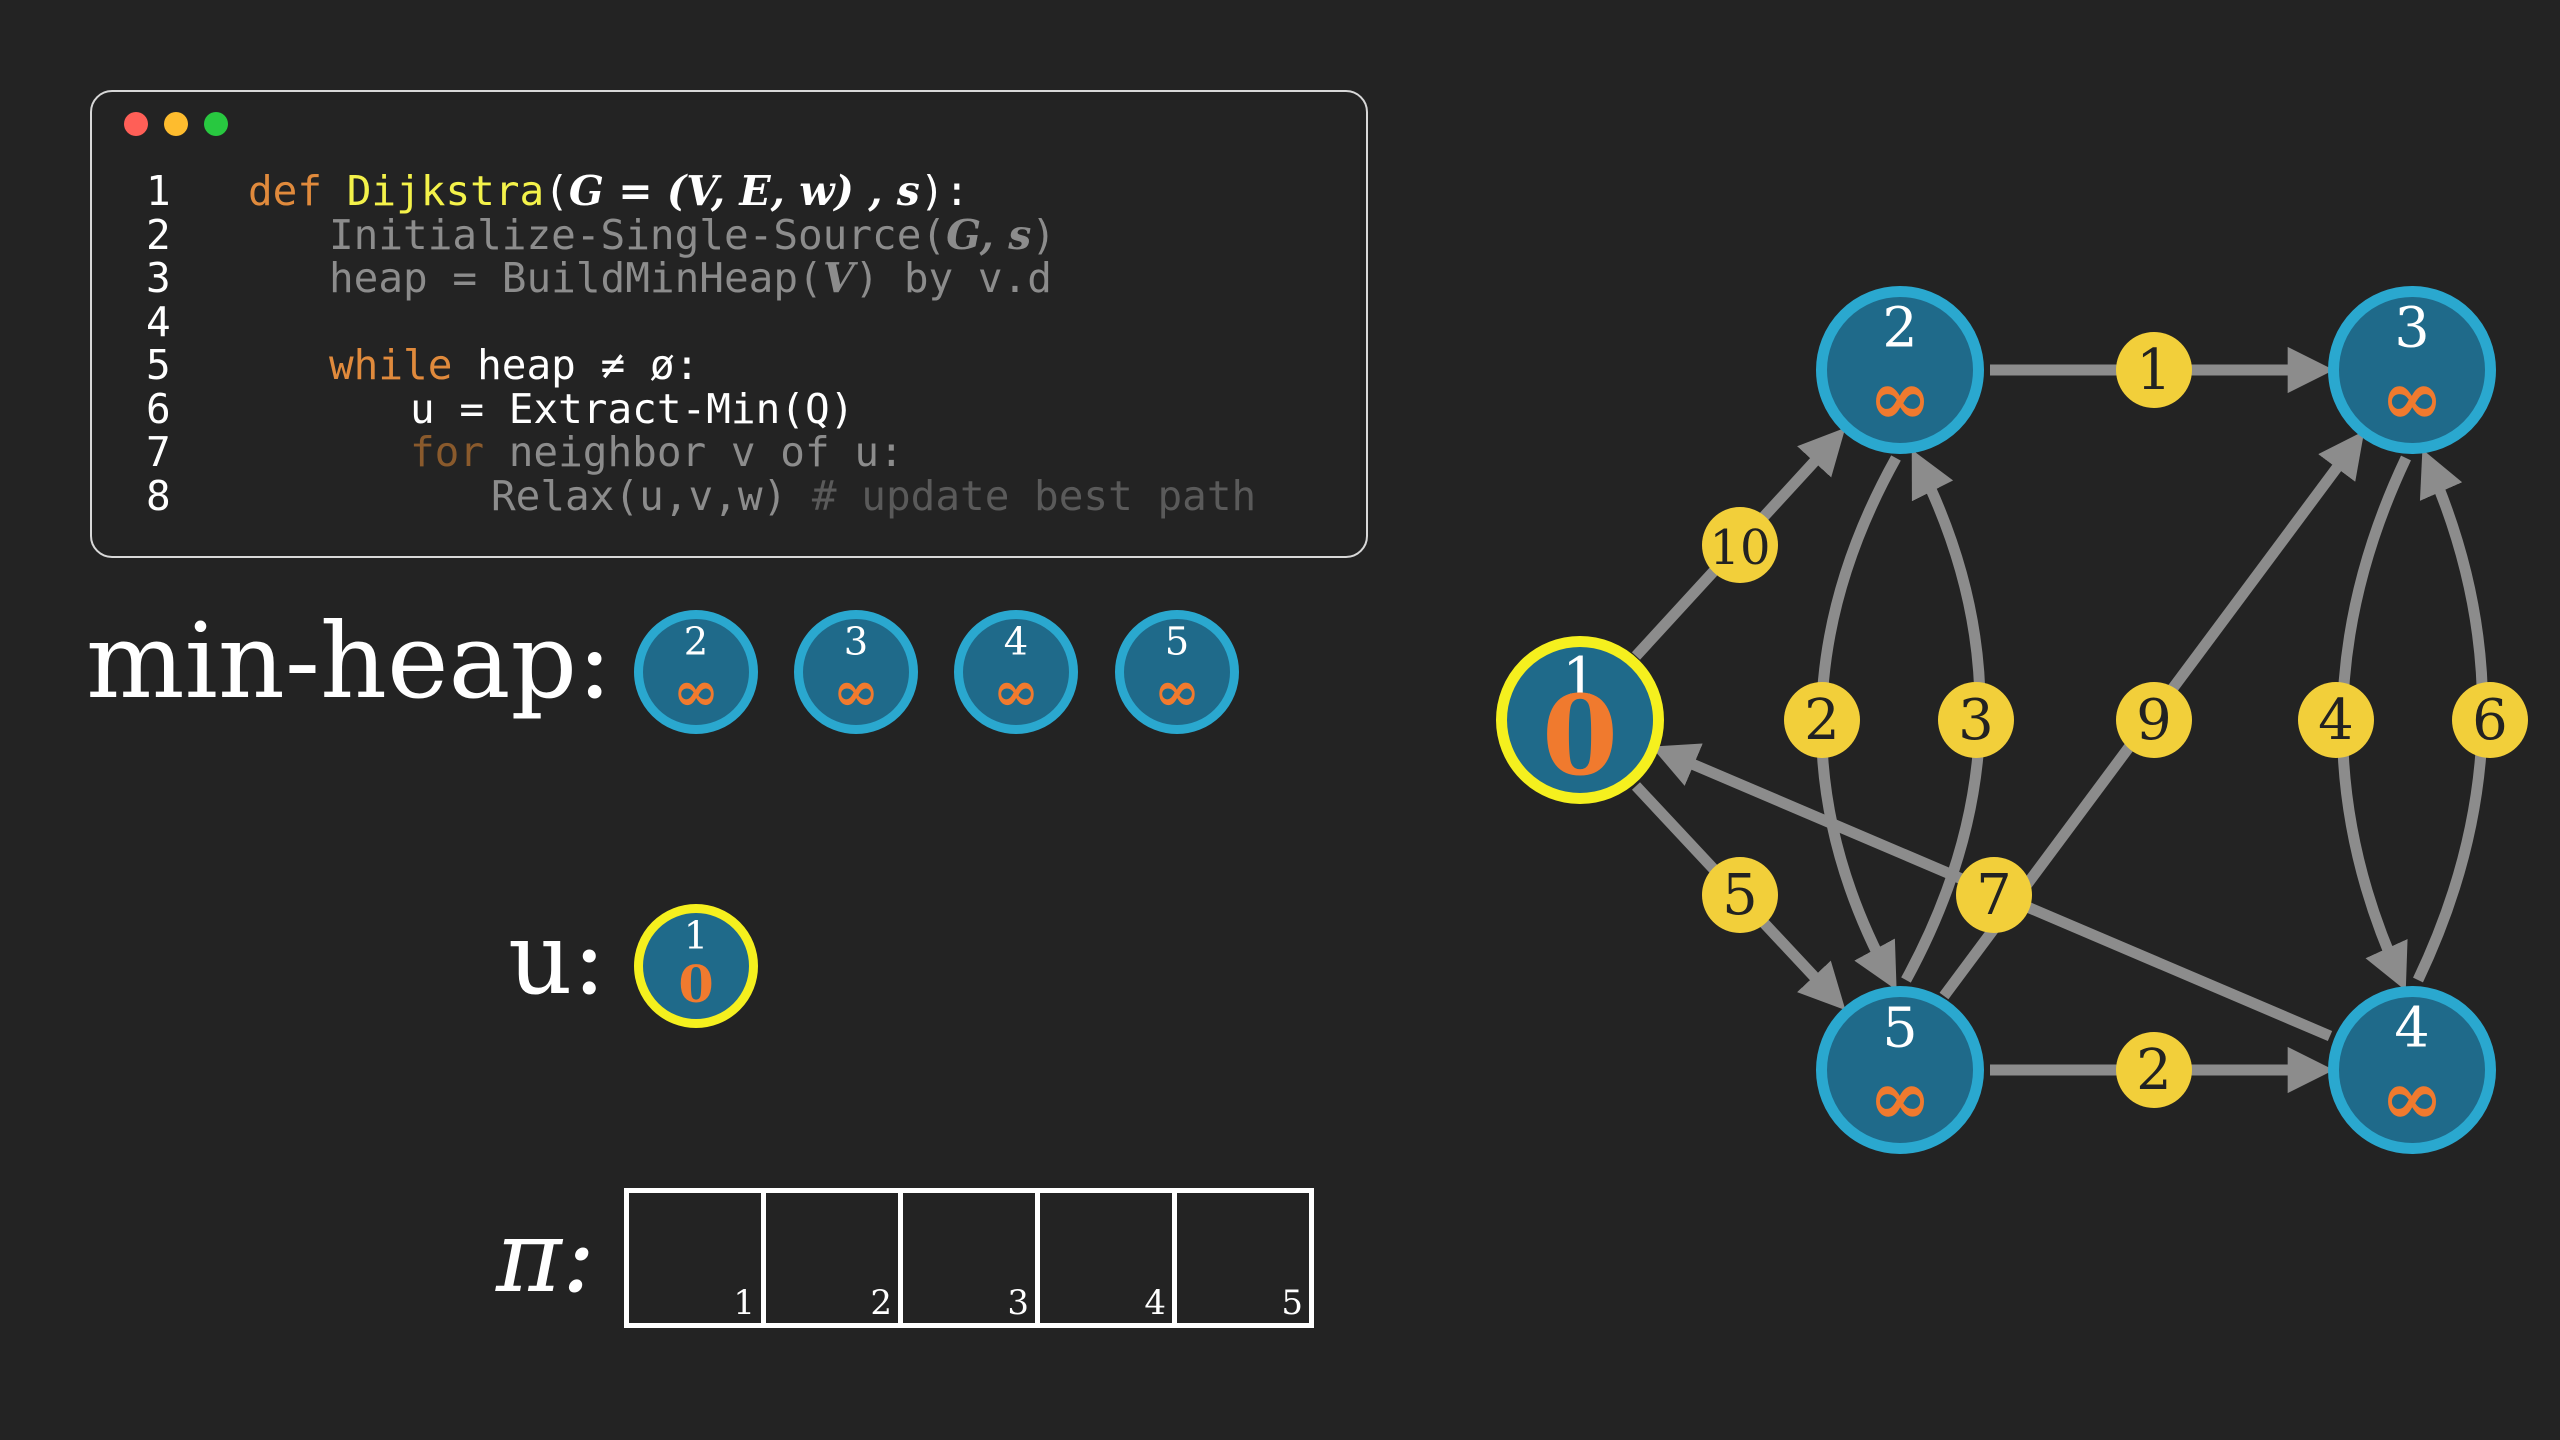 This screenshot has height=1440, width=2560. I want to click on code-line: 1 def Dijkstra(G = (V, E, w) , s):, so click(729, 191).